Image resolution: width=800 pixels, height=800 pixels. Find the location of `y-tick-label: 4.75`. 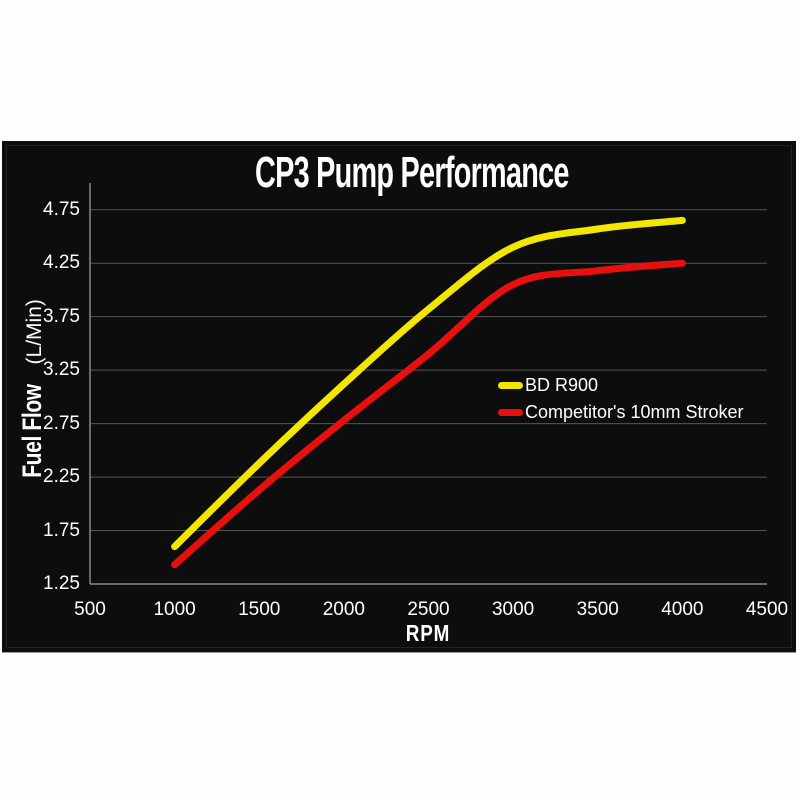

y-tick-label: 4.75 is located at coordinates (61, 209).